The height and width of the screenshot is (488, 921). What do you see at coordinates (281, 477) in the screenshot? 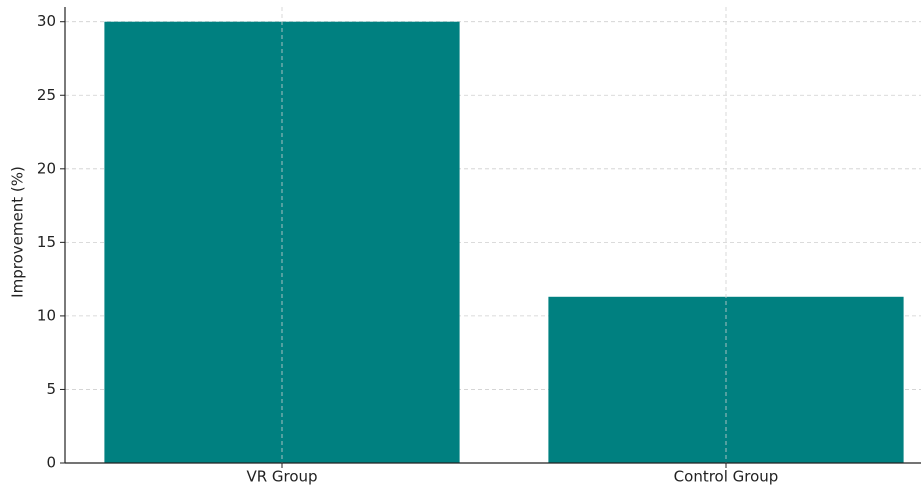
I see `x-tick-label: VR Group` at bounding box center [281, 477].